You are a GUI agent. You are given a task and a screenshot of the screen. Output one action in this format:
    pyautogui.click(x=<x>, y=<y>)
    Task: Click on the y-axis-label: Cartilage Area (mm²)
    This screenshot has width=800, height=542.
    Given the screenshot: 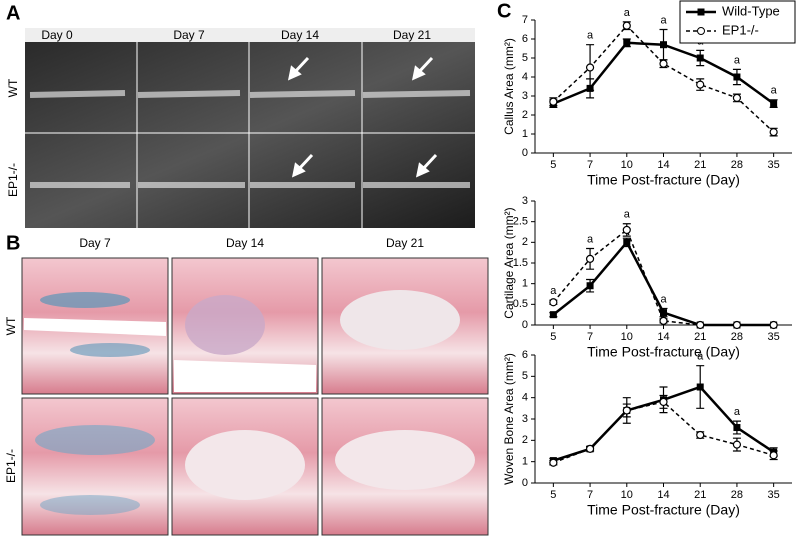 What is the action you would take?
    pyautogui.click(x=509, y=262)
    